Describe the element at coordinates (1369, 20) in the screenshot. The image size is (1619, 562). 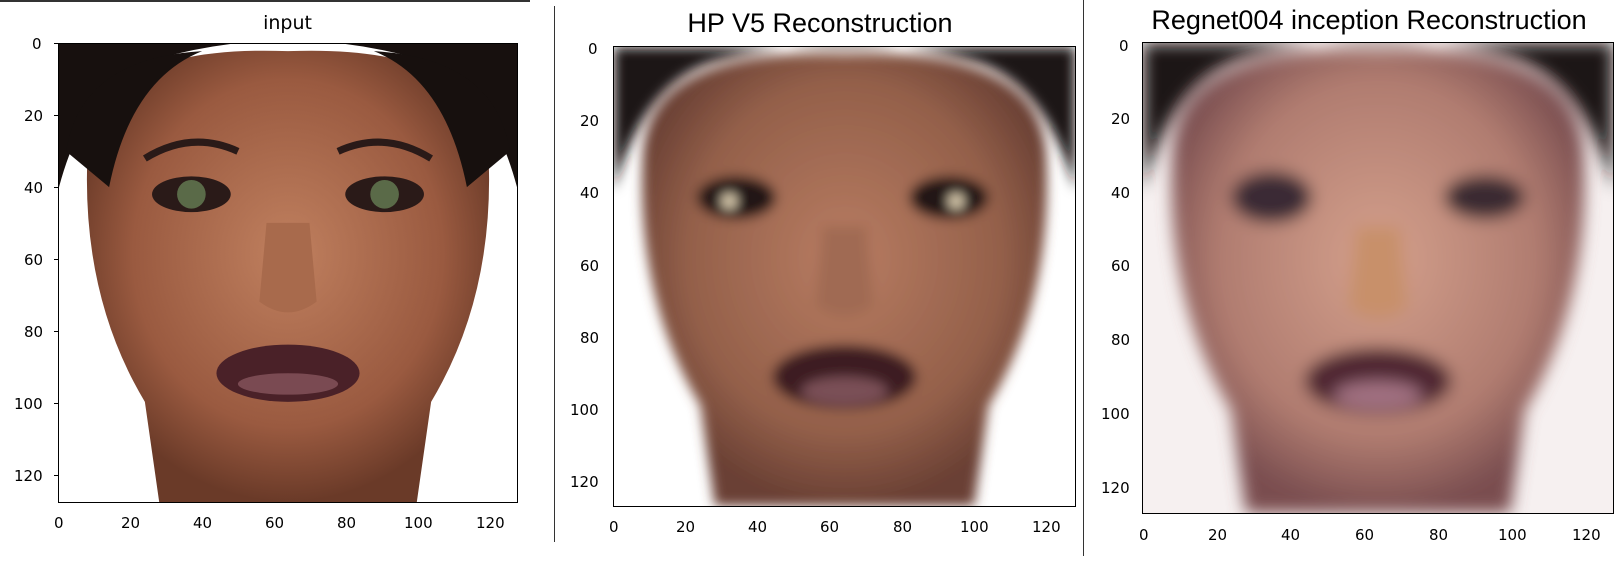
I see `panel-title: Regnet004 inception Reconstruction` at that location.